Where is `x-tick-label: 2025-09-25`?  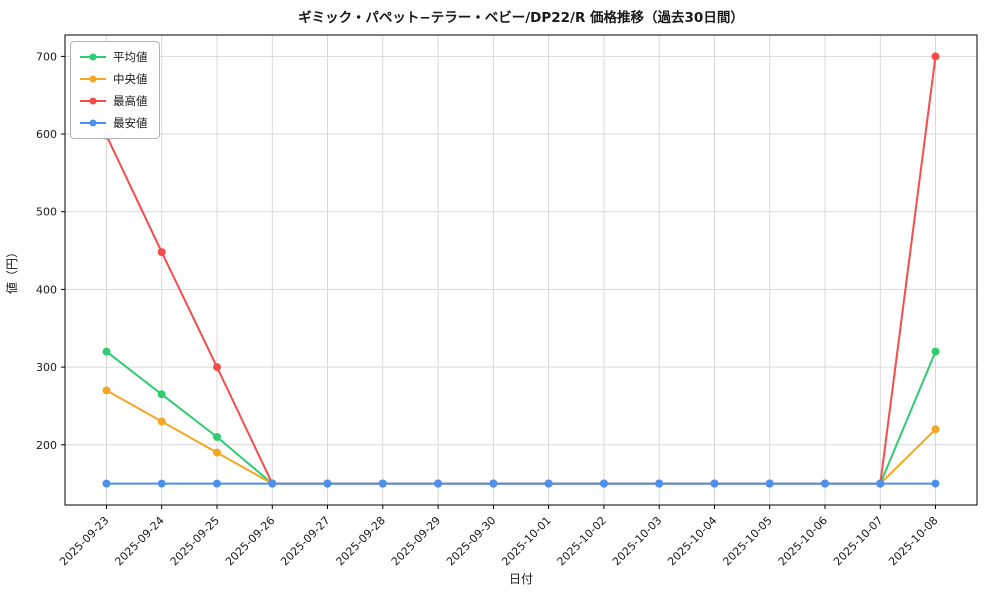
x-tick-label: 2025-09-25 is located at coordinates (195, 541).